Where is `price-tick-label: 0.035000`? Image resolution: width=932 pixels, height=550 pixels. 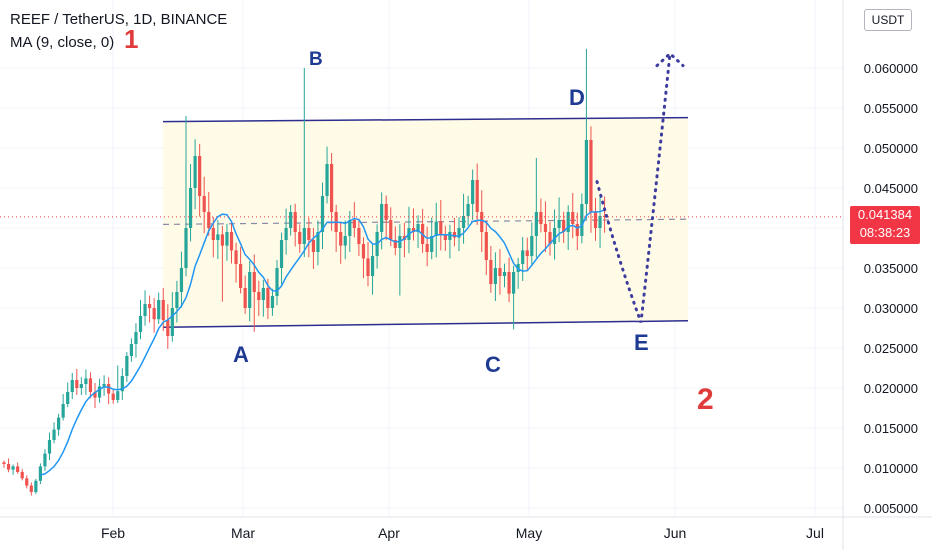
price-tick-label: 0.035000 is located at coordinates (891, 268).